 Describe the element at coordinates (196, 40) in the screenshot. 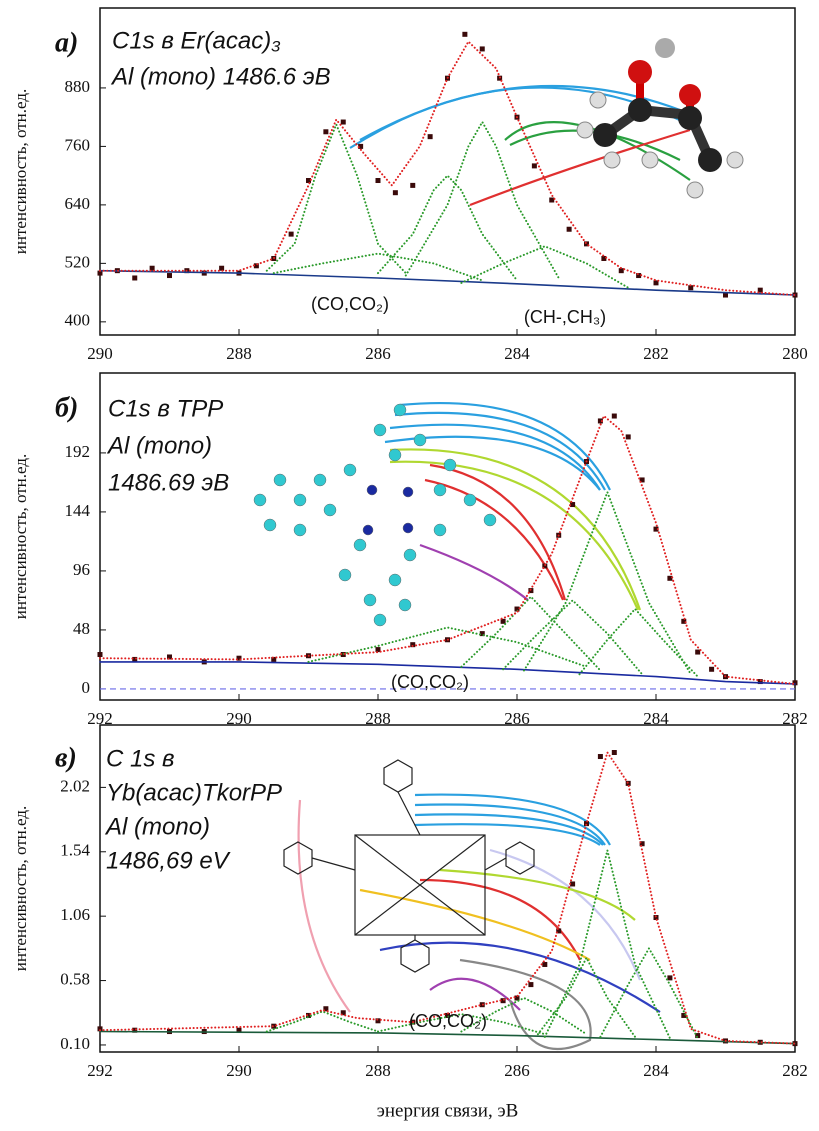

I see `panel-title: C1s в Er(acac)₃` at that location.